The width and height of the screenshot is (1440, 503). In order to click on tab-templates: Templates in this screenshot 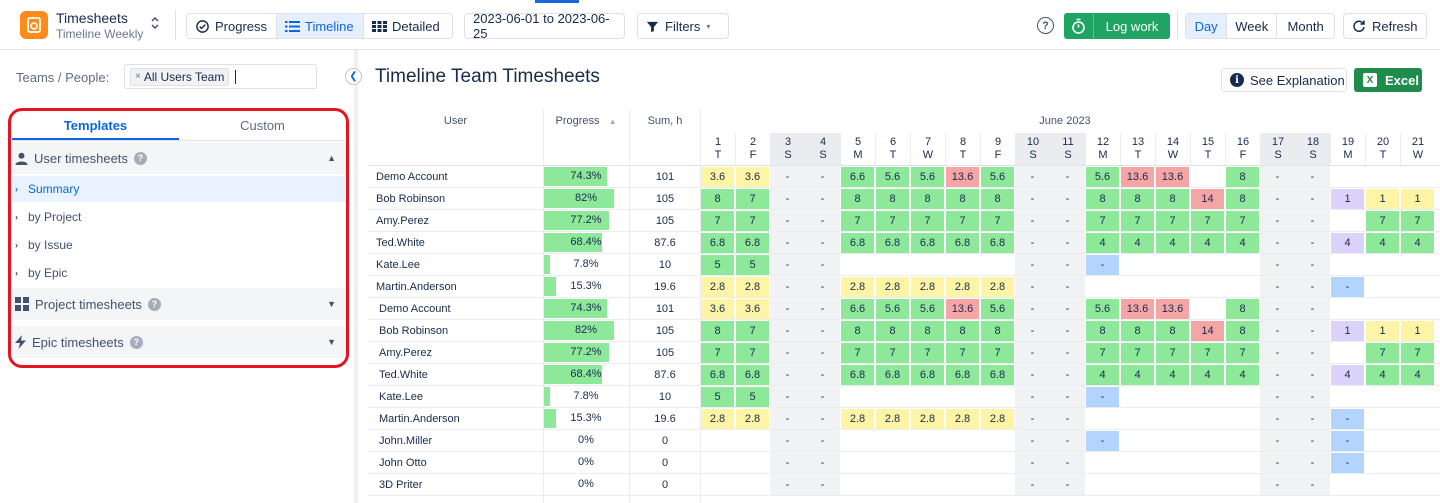, I will do `click(95, 126)`.